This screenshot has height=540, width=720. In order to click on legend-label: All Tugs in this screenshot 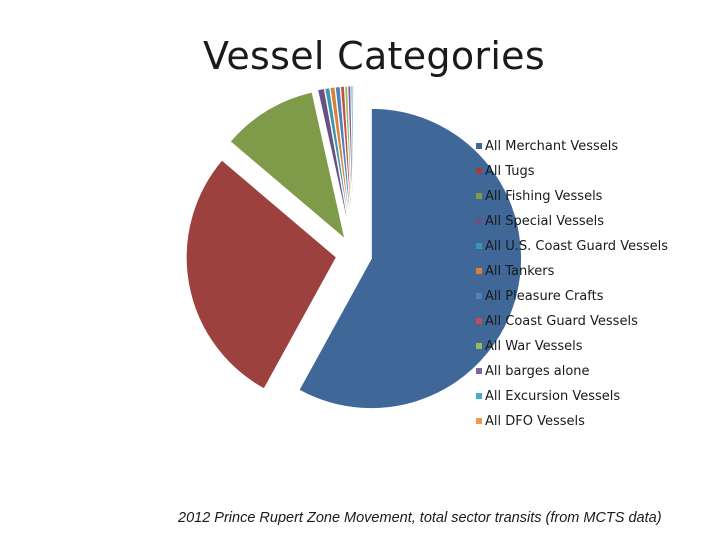, I will do `click(510, 171)`.